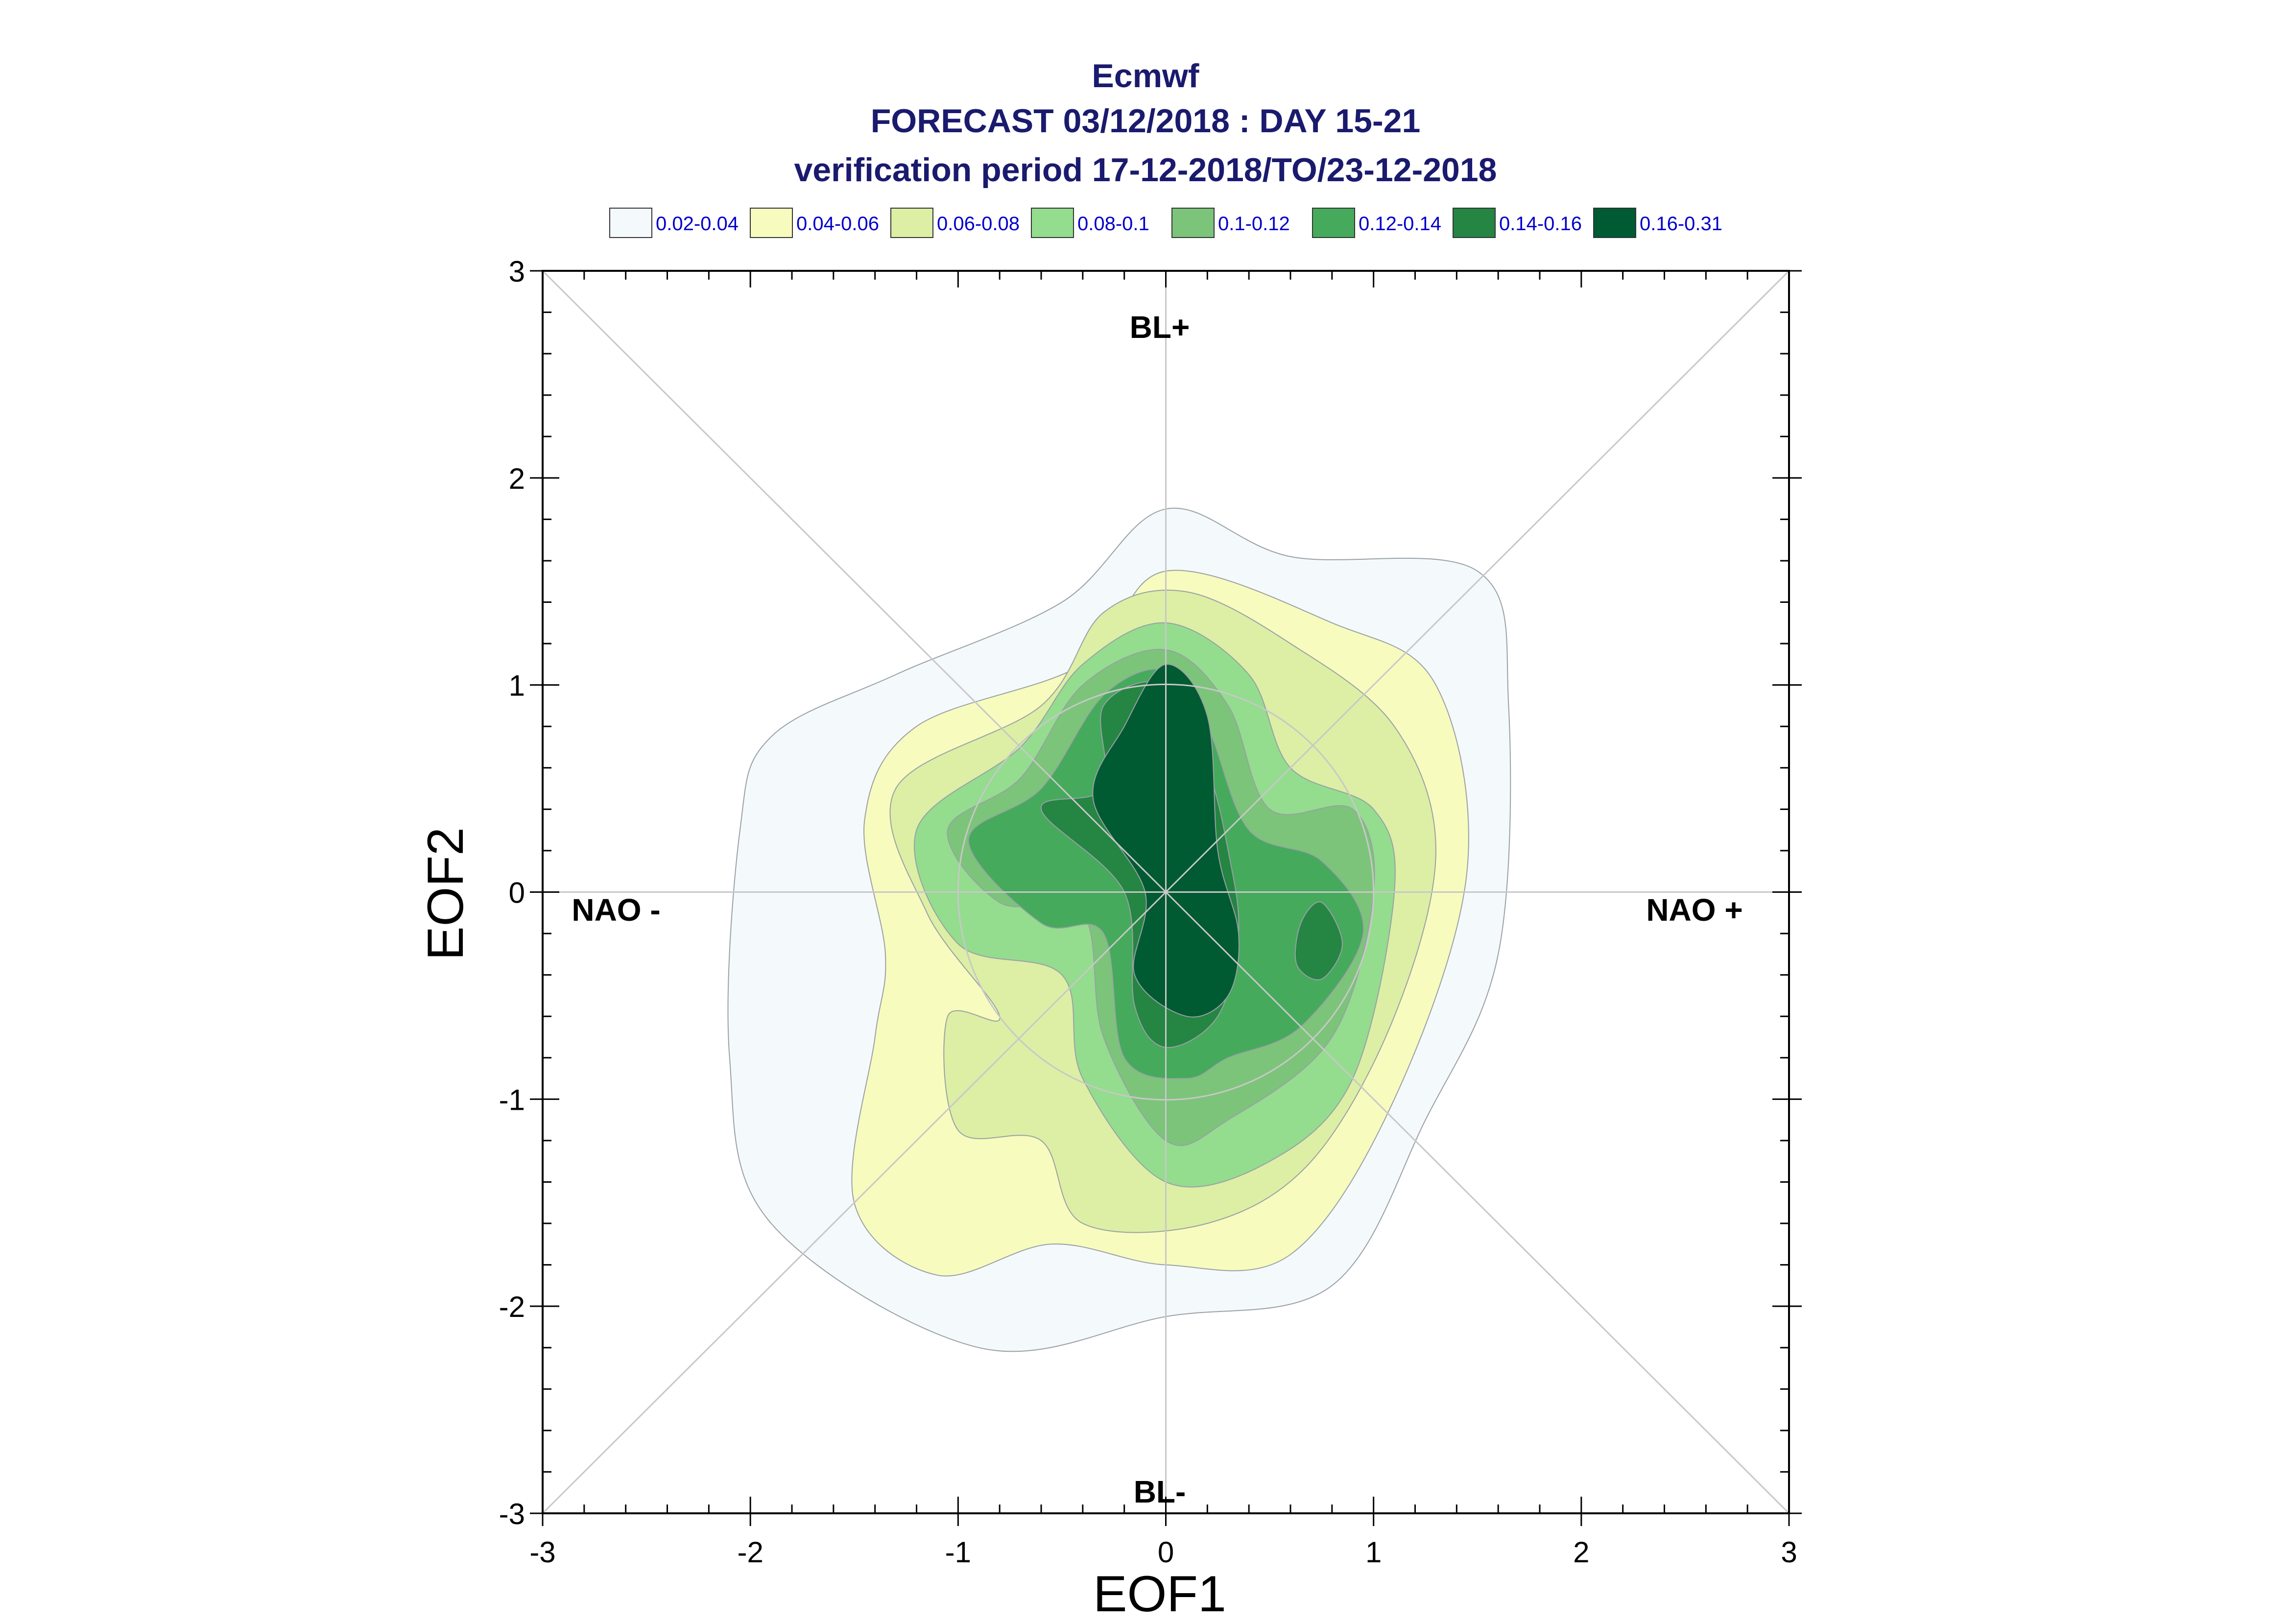 The image size is (2291, 1624). Describe the element at coordinates (1681, 224) in the screenshot. I see `legend-label: 0.16-0.31` at that location.